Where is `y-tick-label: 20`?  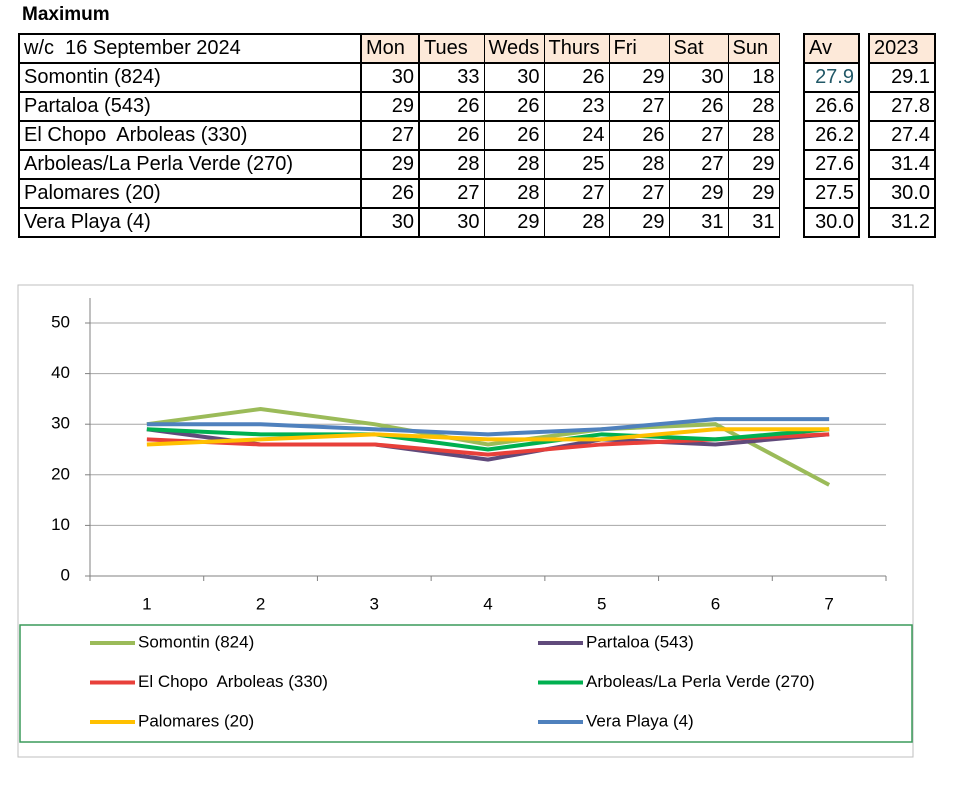 y-tick-label: 20 is located at coordinates (60, 473).